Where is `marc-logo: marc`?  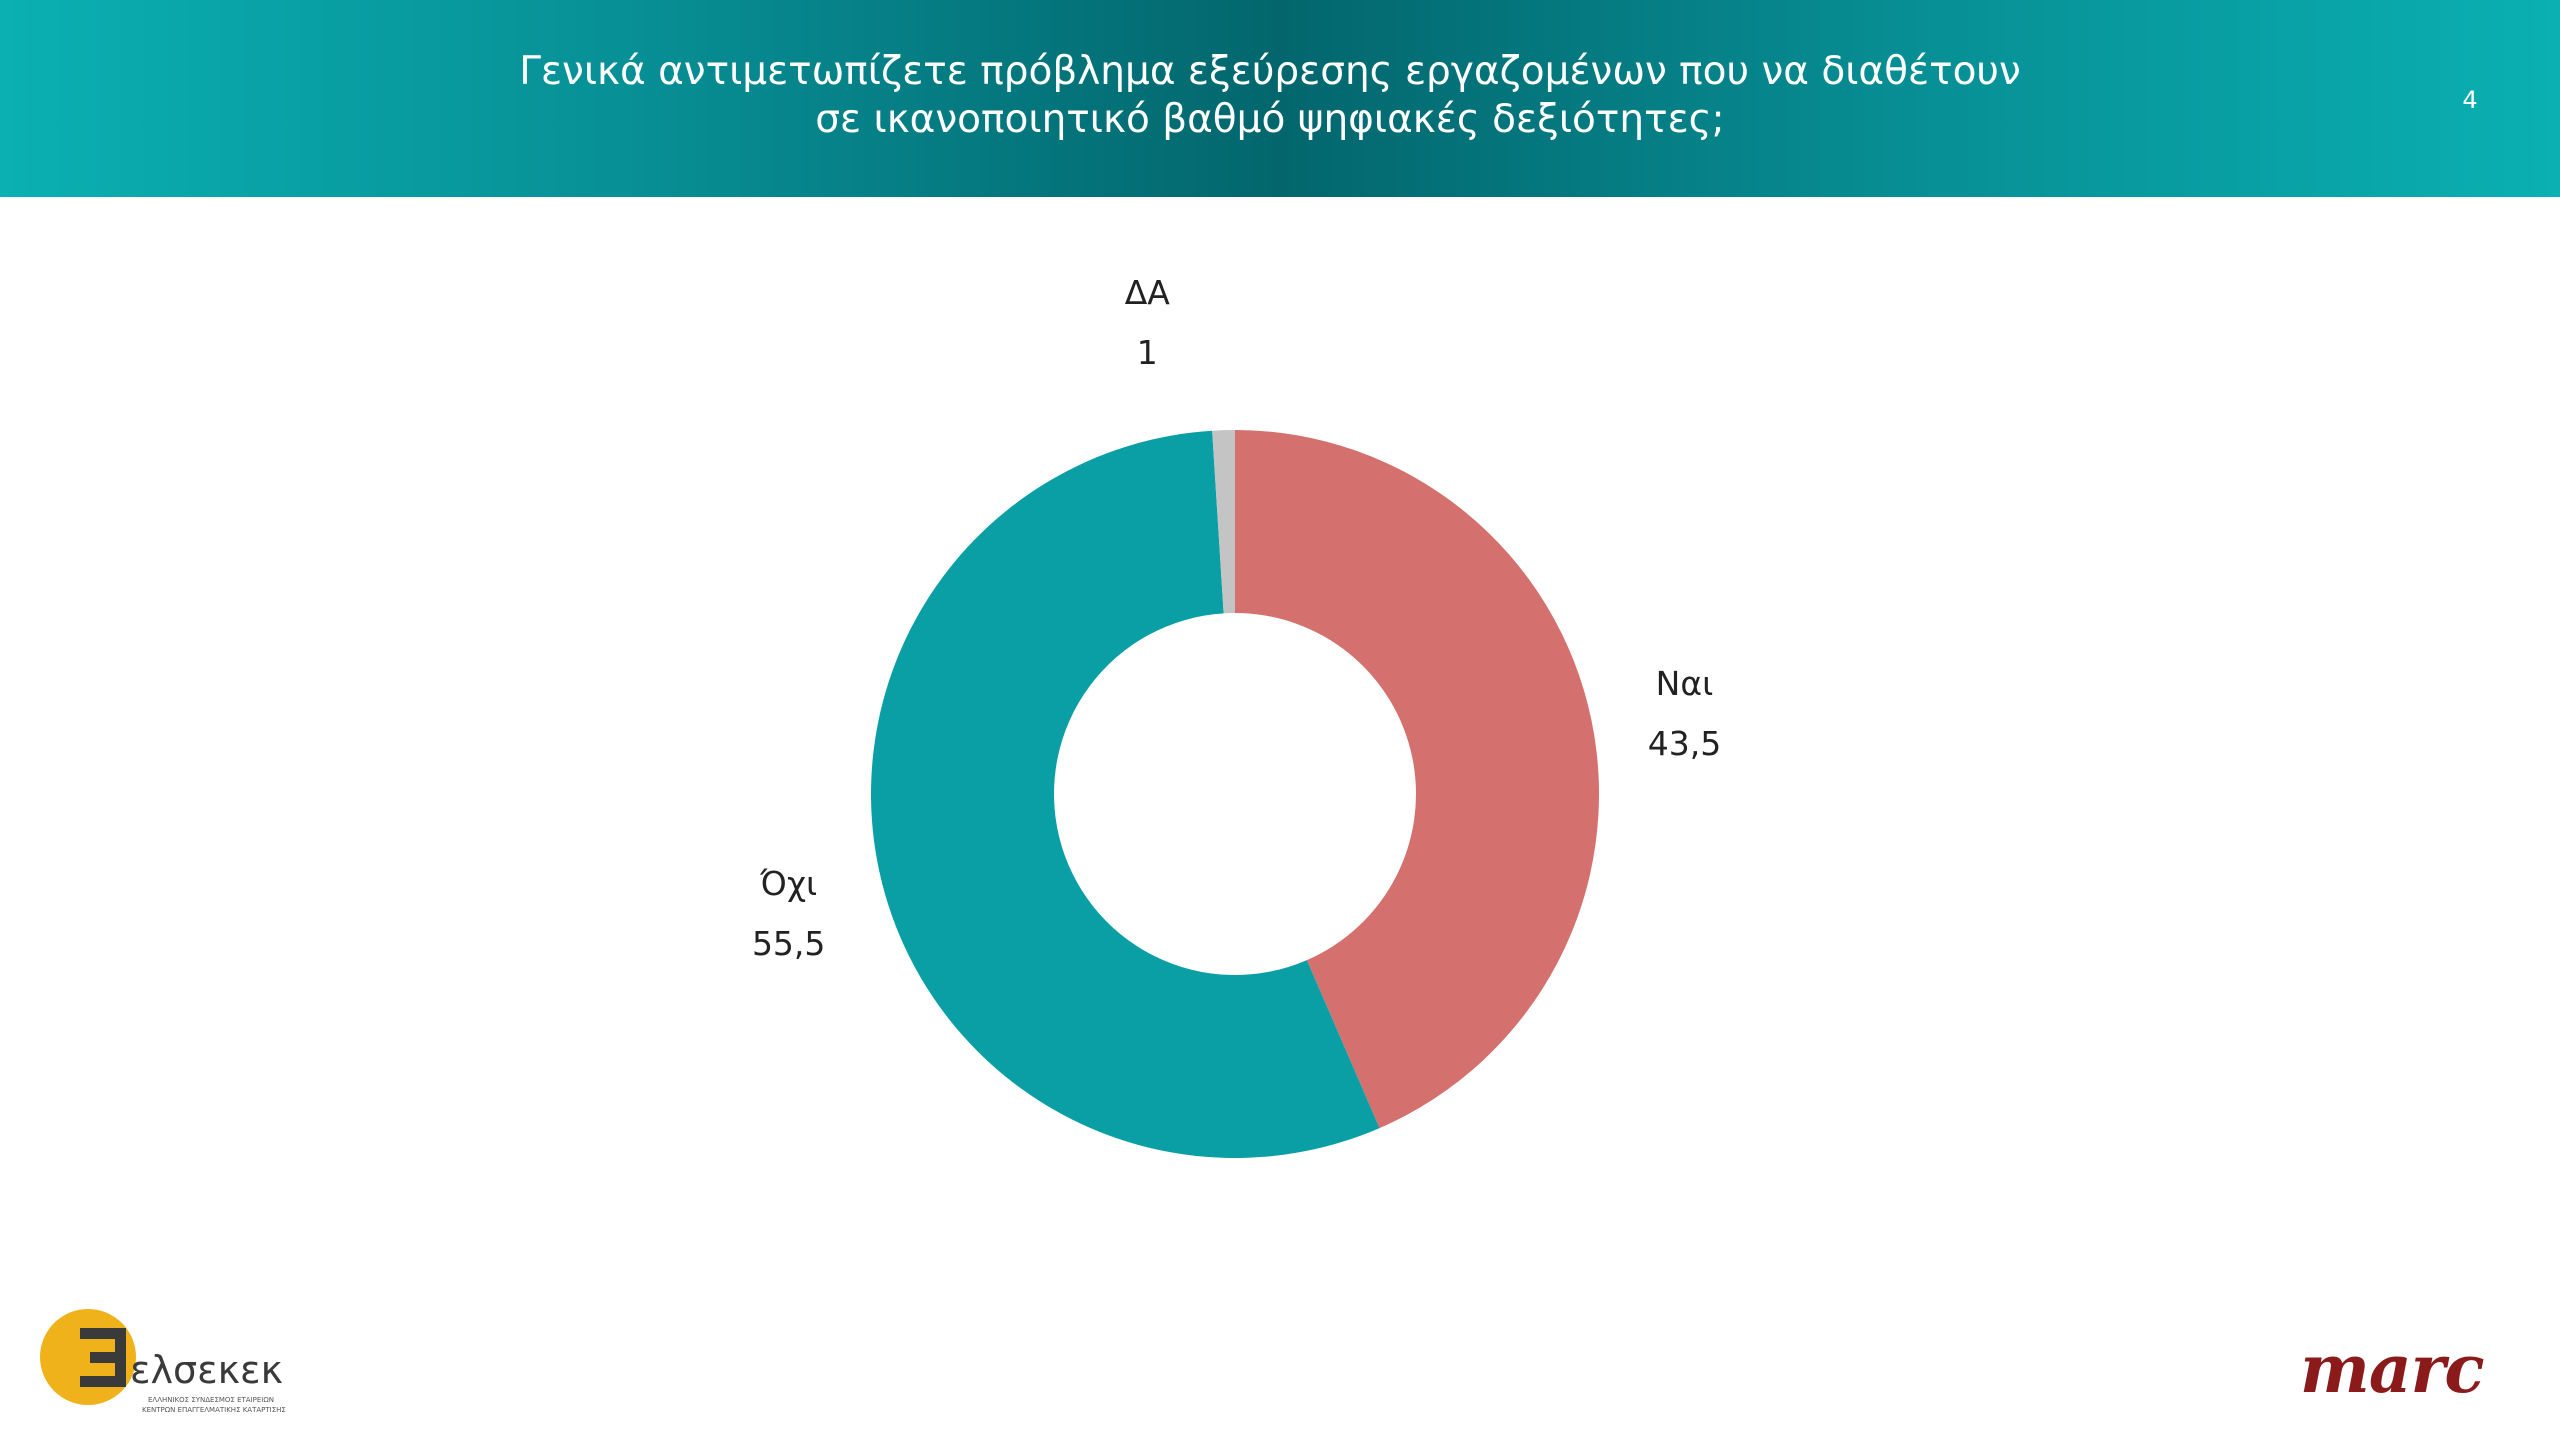
marc-logo: marc is located at coordinates (2392, 1369).